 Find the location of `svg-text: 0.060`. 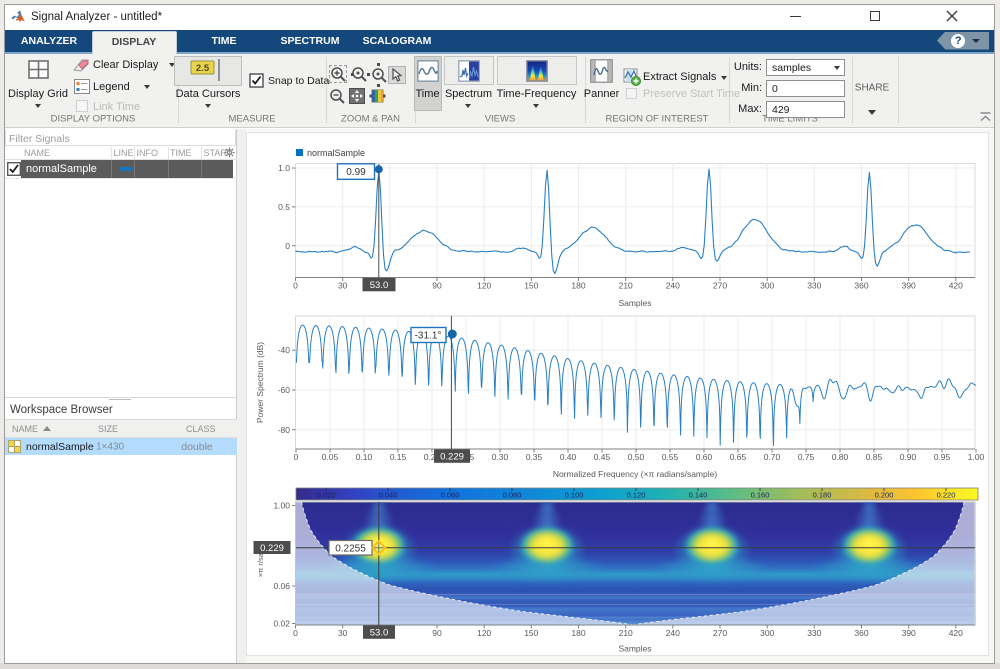

svg-text: 0.060 is located at coordinates (450, 495).